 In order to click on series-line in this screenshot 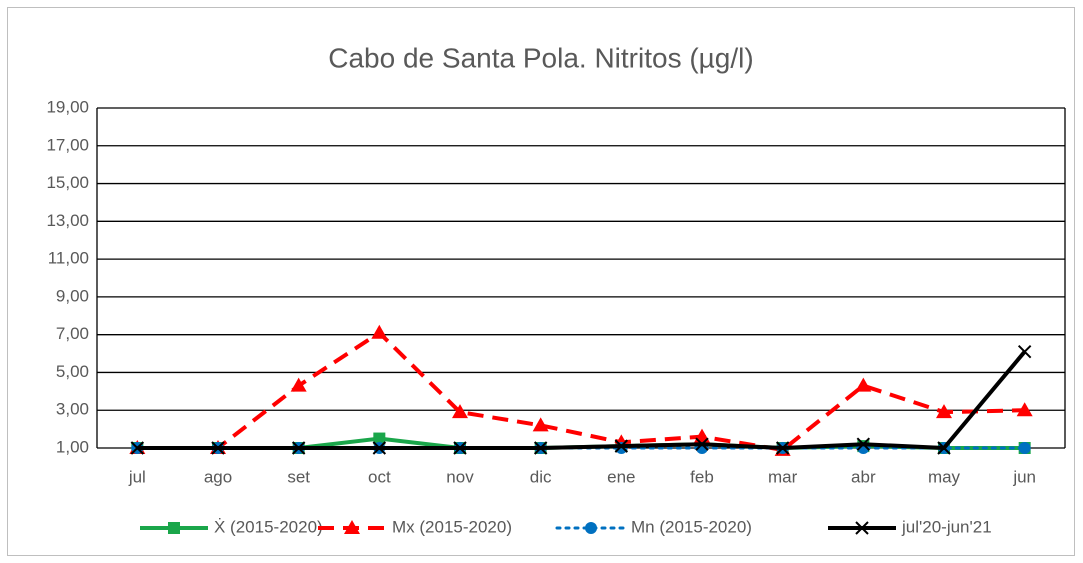, I will do `click(582, 400)`.